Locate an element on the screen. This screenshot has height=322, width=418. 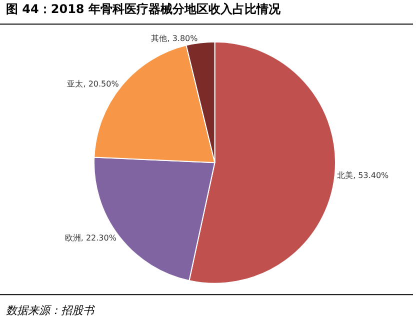
chart-title: 图 44：2018 年骨科医疗器械分地区收入占比情况 is located at coordinates (144, 9).